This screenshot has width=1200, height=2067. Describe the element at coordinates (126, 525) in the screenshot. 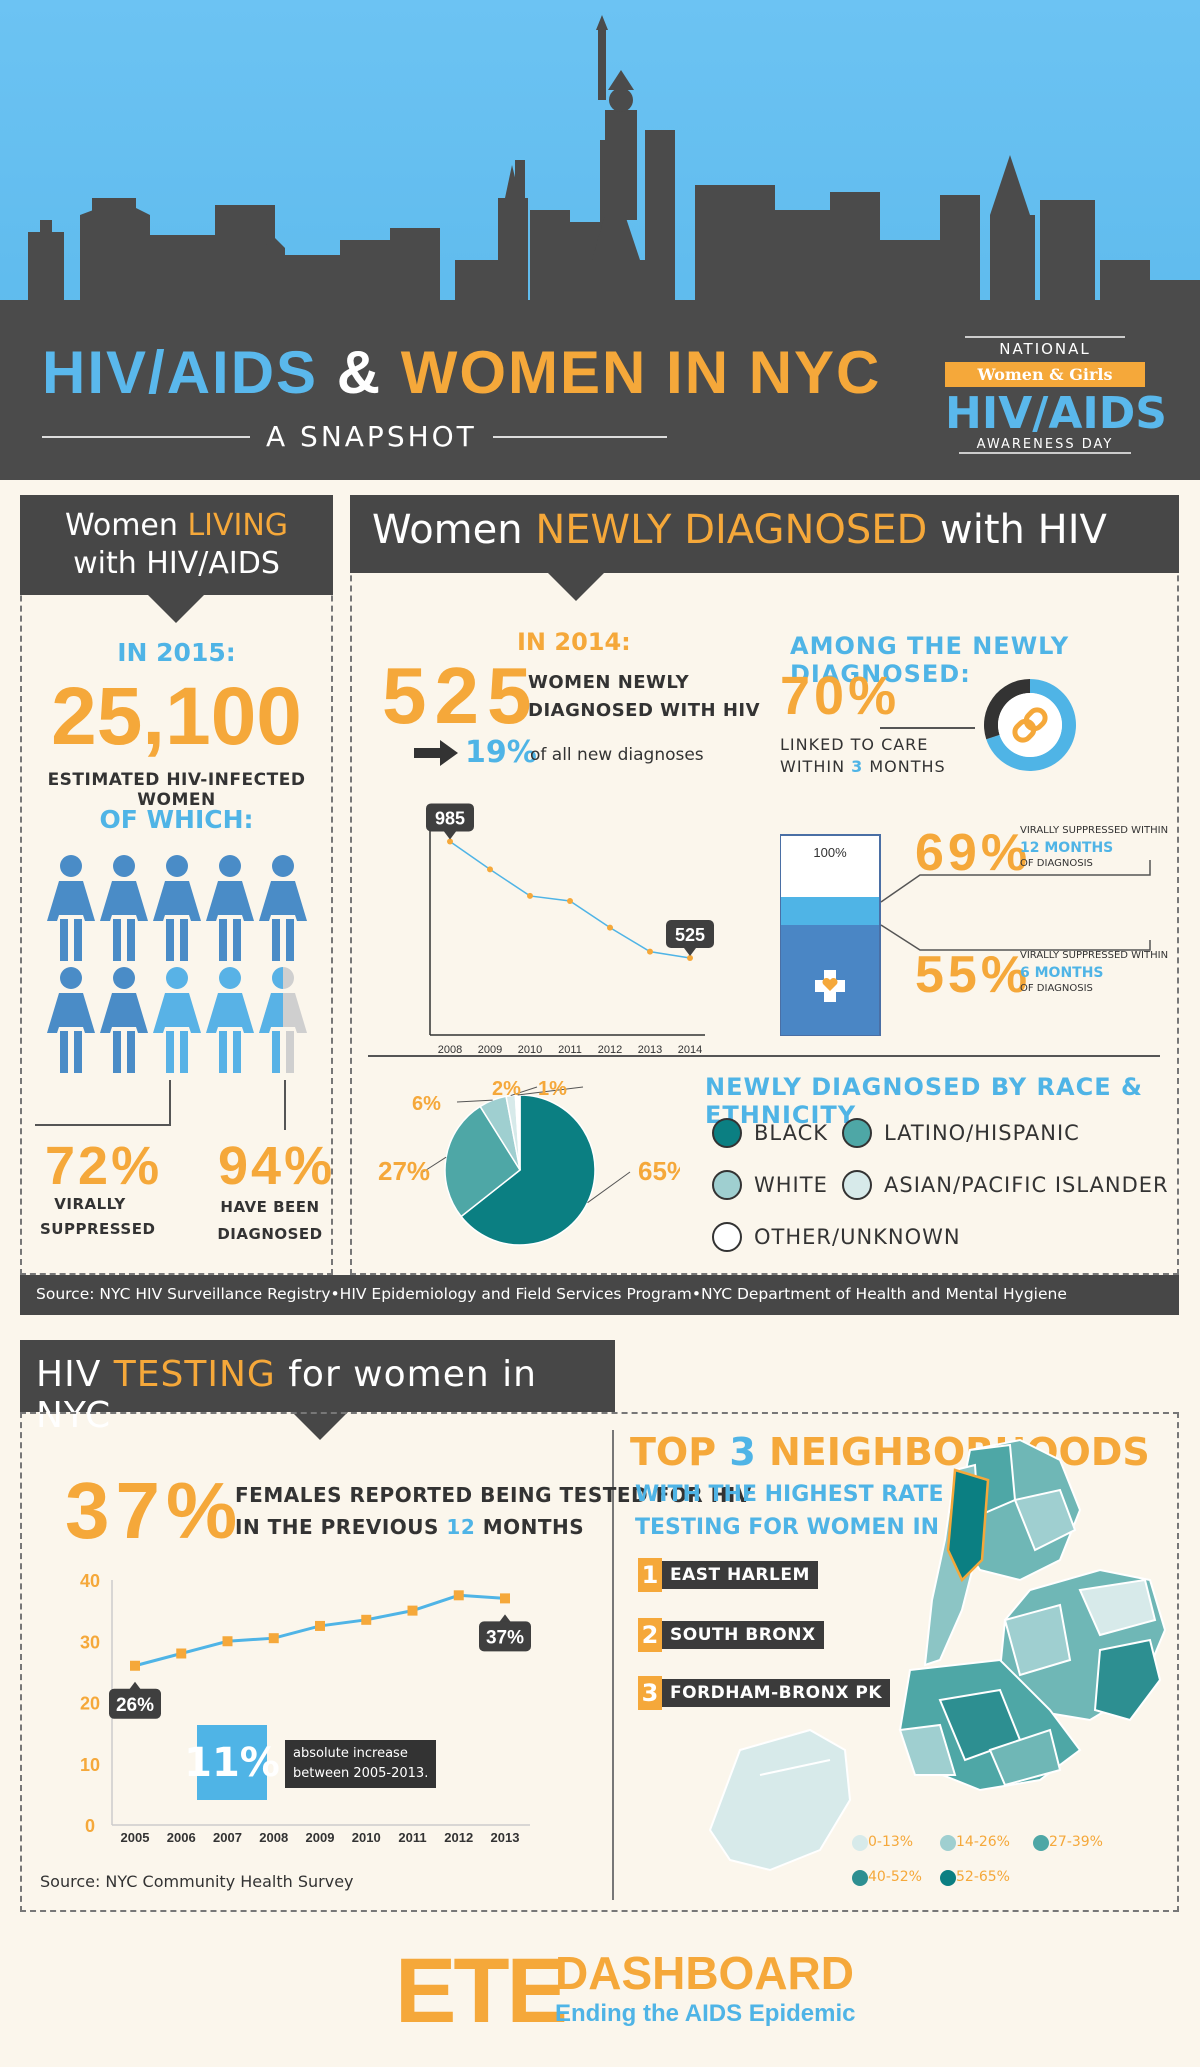

I see `living-title-a: Women` at that location.